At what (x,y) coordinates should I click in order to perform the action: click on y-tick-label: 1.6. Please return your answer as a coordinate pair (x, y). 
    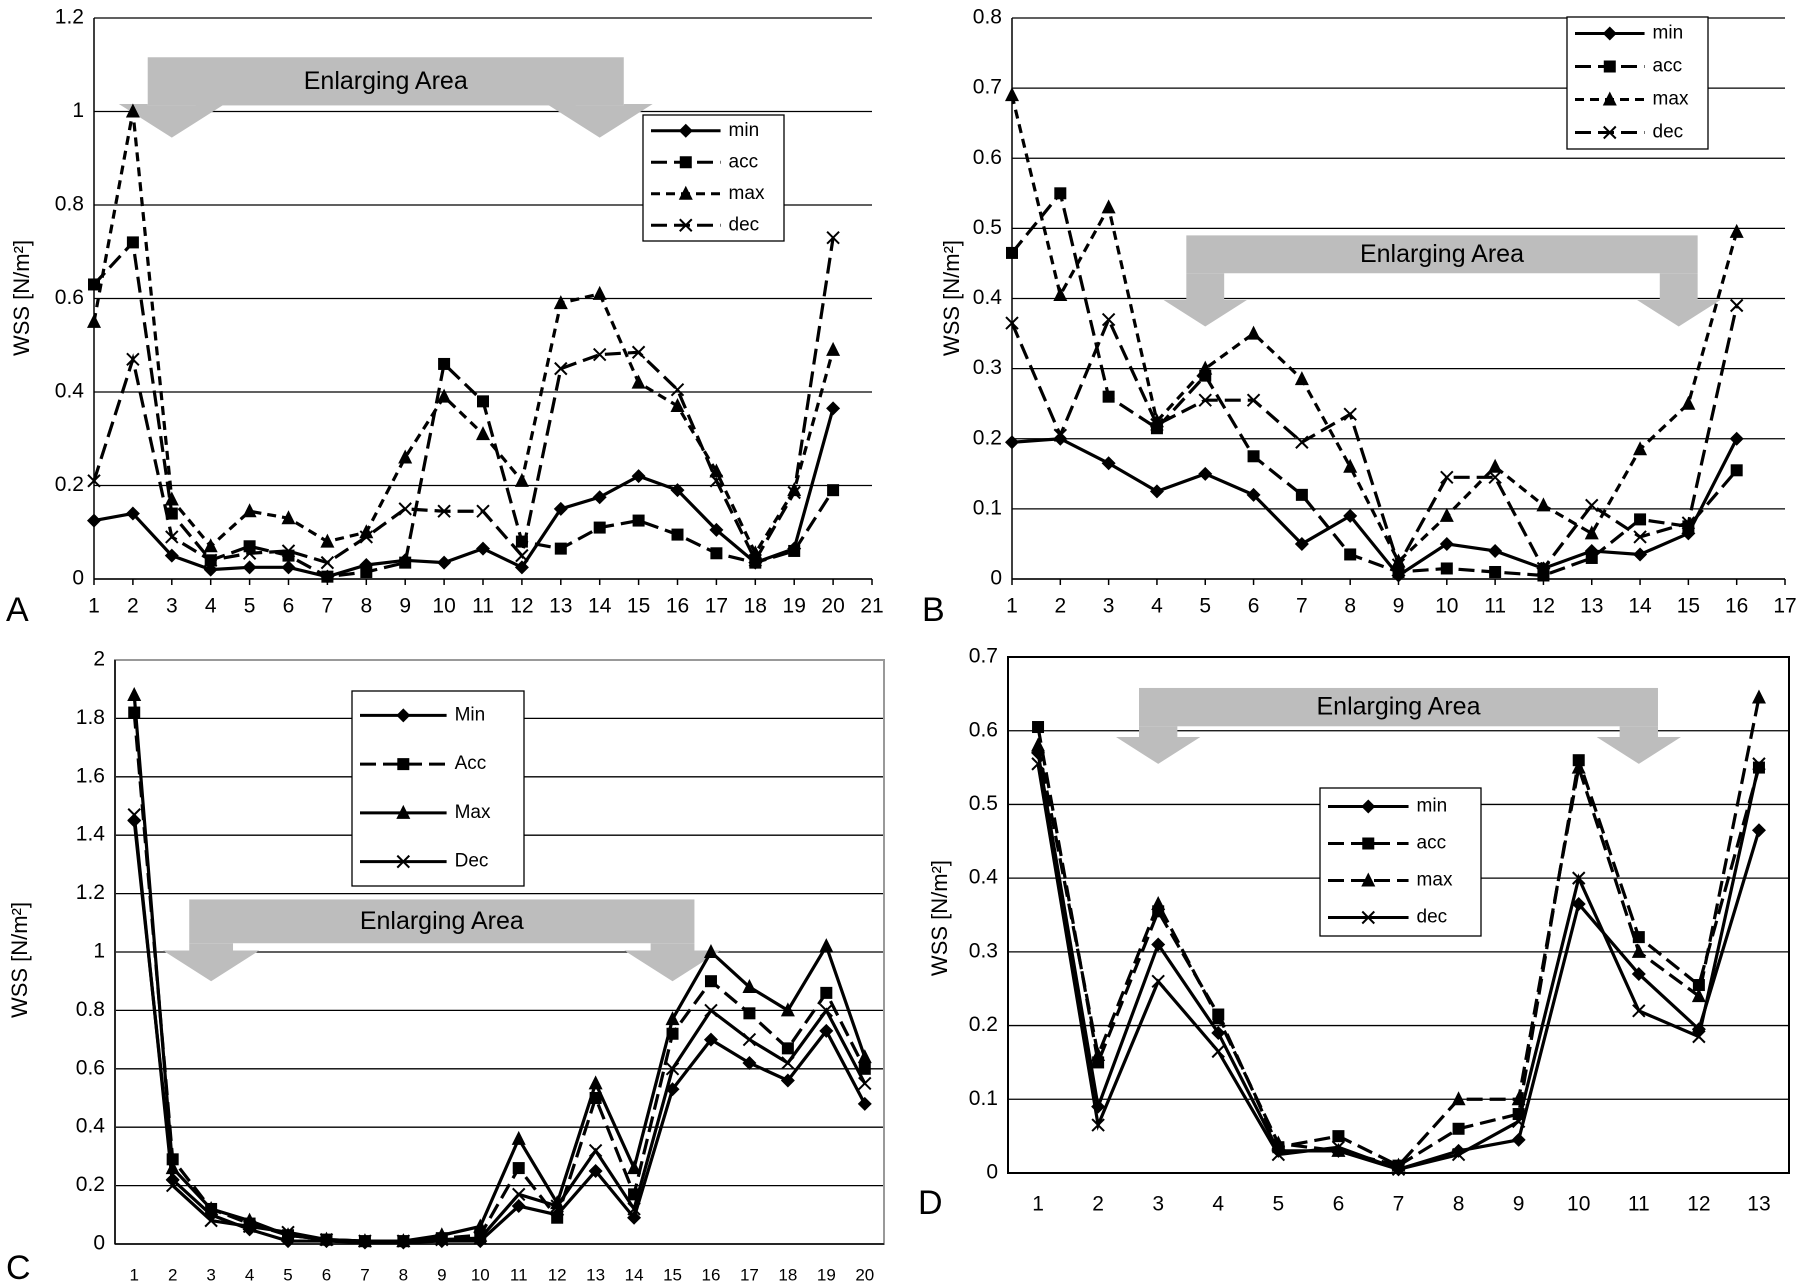
    Looking at the image, I should click on (90, 775).